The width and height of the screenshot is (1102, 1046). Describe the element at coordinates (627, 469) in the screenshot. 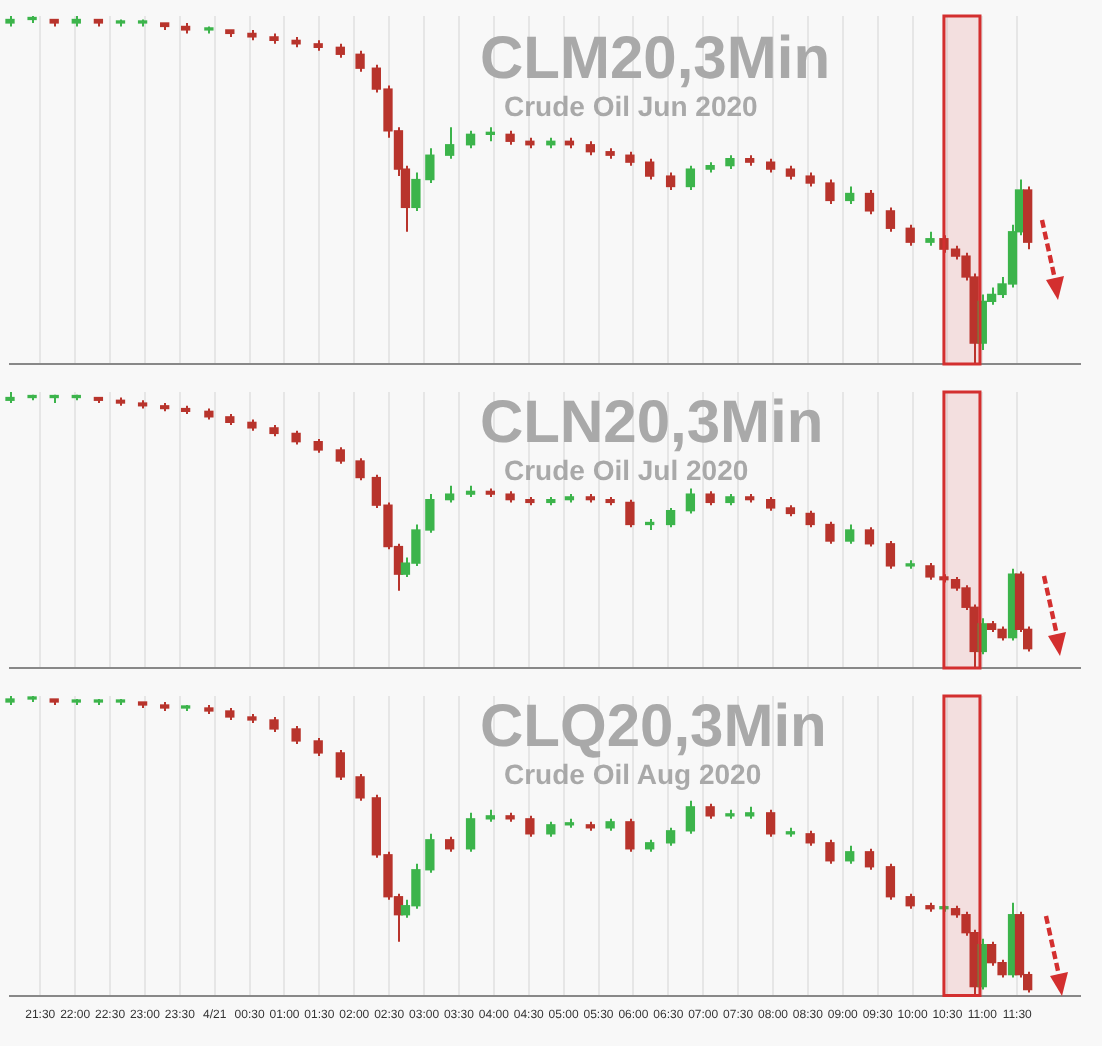

I see `text: Crude Oil Jul 2020` at that location.